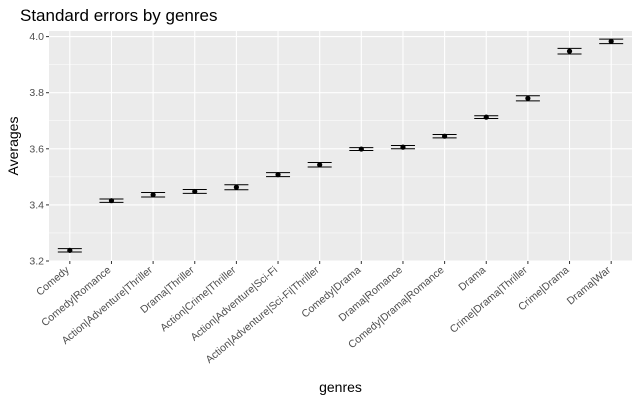 The width and height of the screenshot is (638, 403). I want to click on y-tick-label: 3.2, so click(36, 262).